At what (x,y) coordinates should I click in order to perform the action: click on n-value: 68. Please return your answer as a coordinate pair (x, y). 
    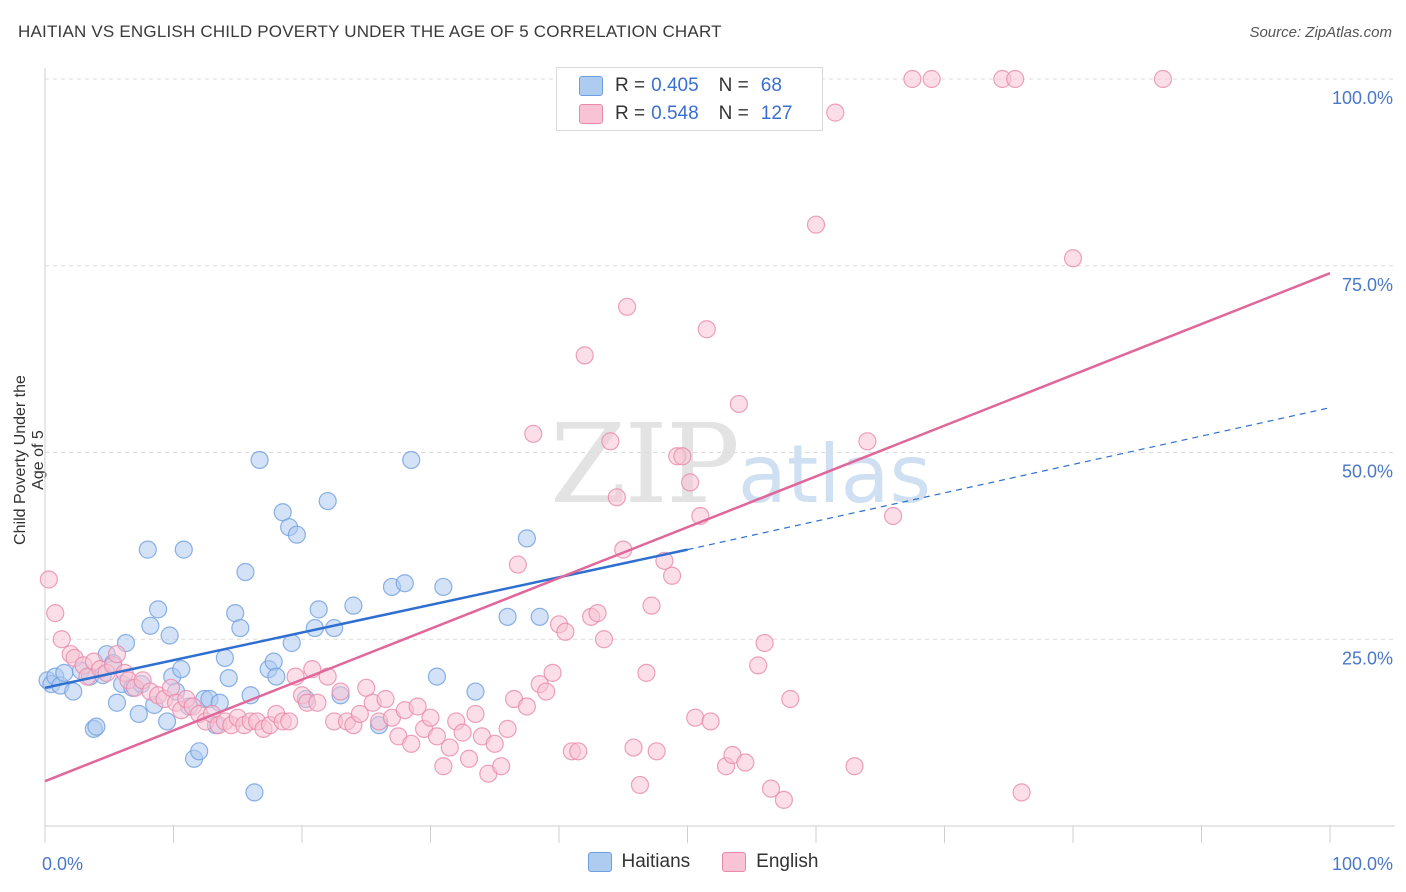
    Looking at the image, I should click on (771, 85).